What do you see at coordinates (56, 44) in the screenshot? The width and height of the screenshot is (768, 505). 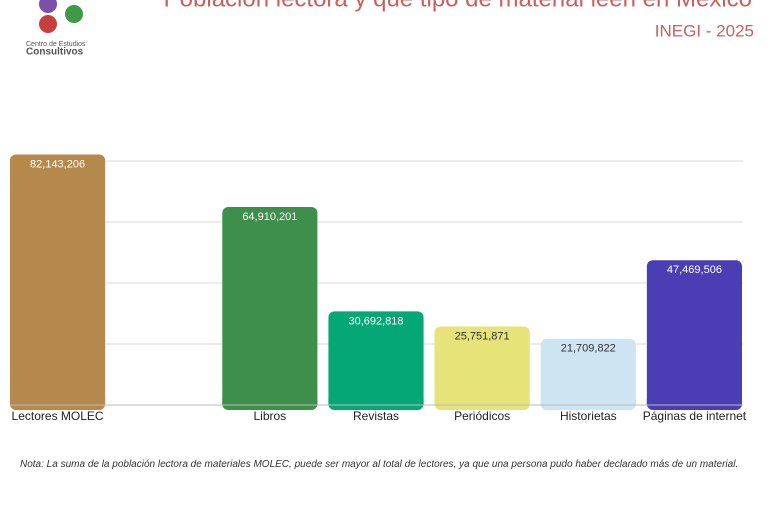 I see `logo-text: Centro de Estudios` at bounding box center [56, 44].